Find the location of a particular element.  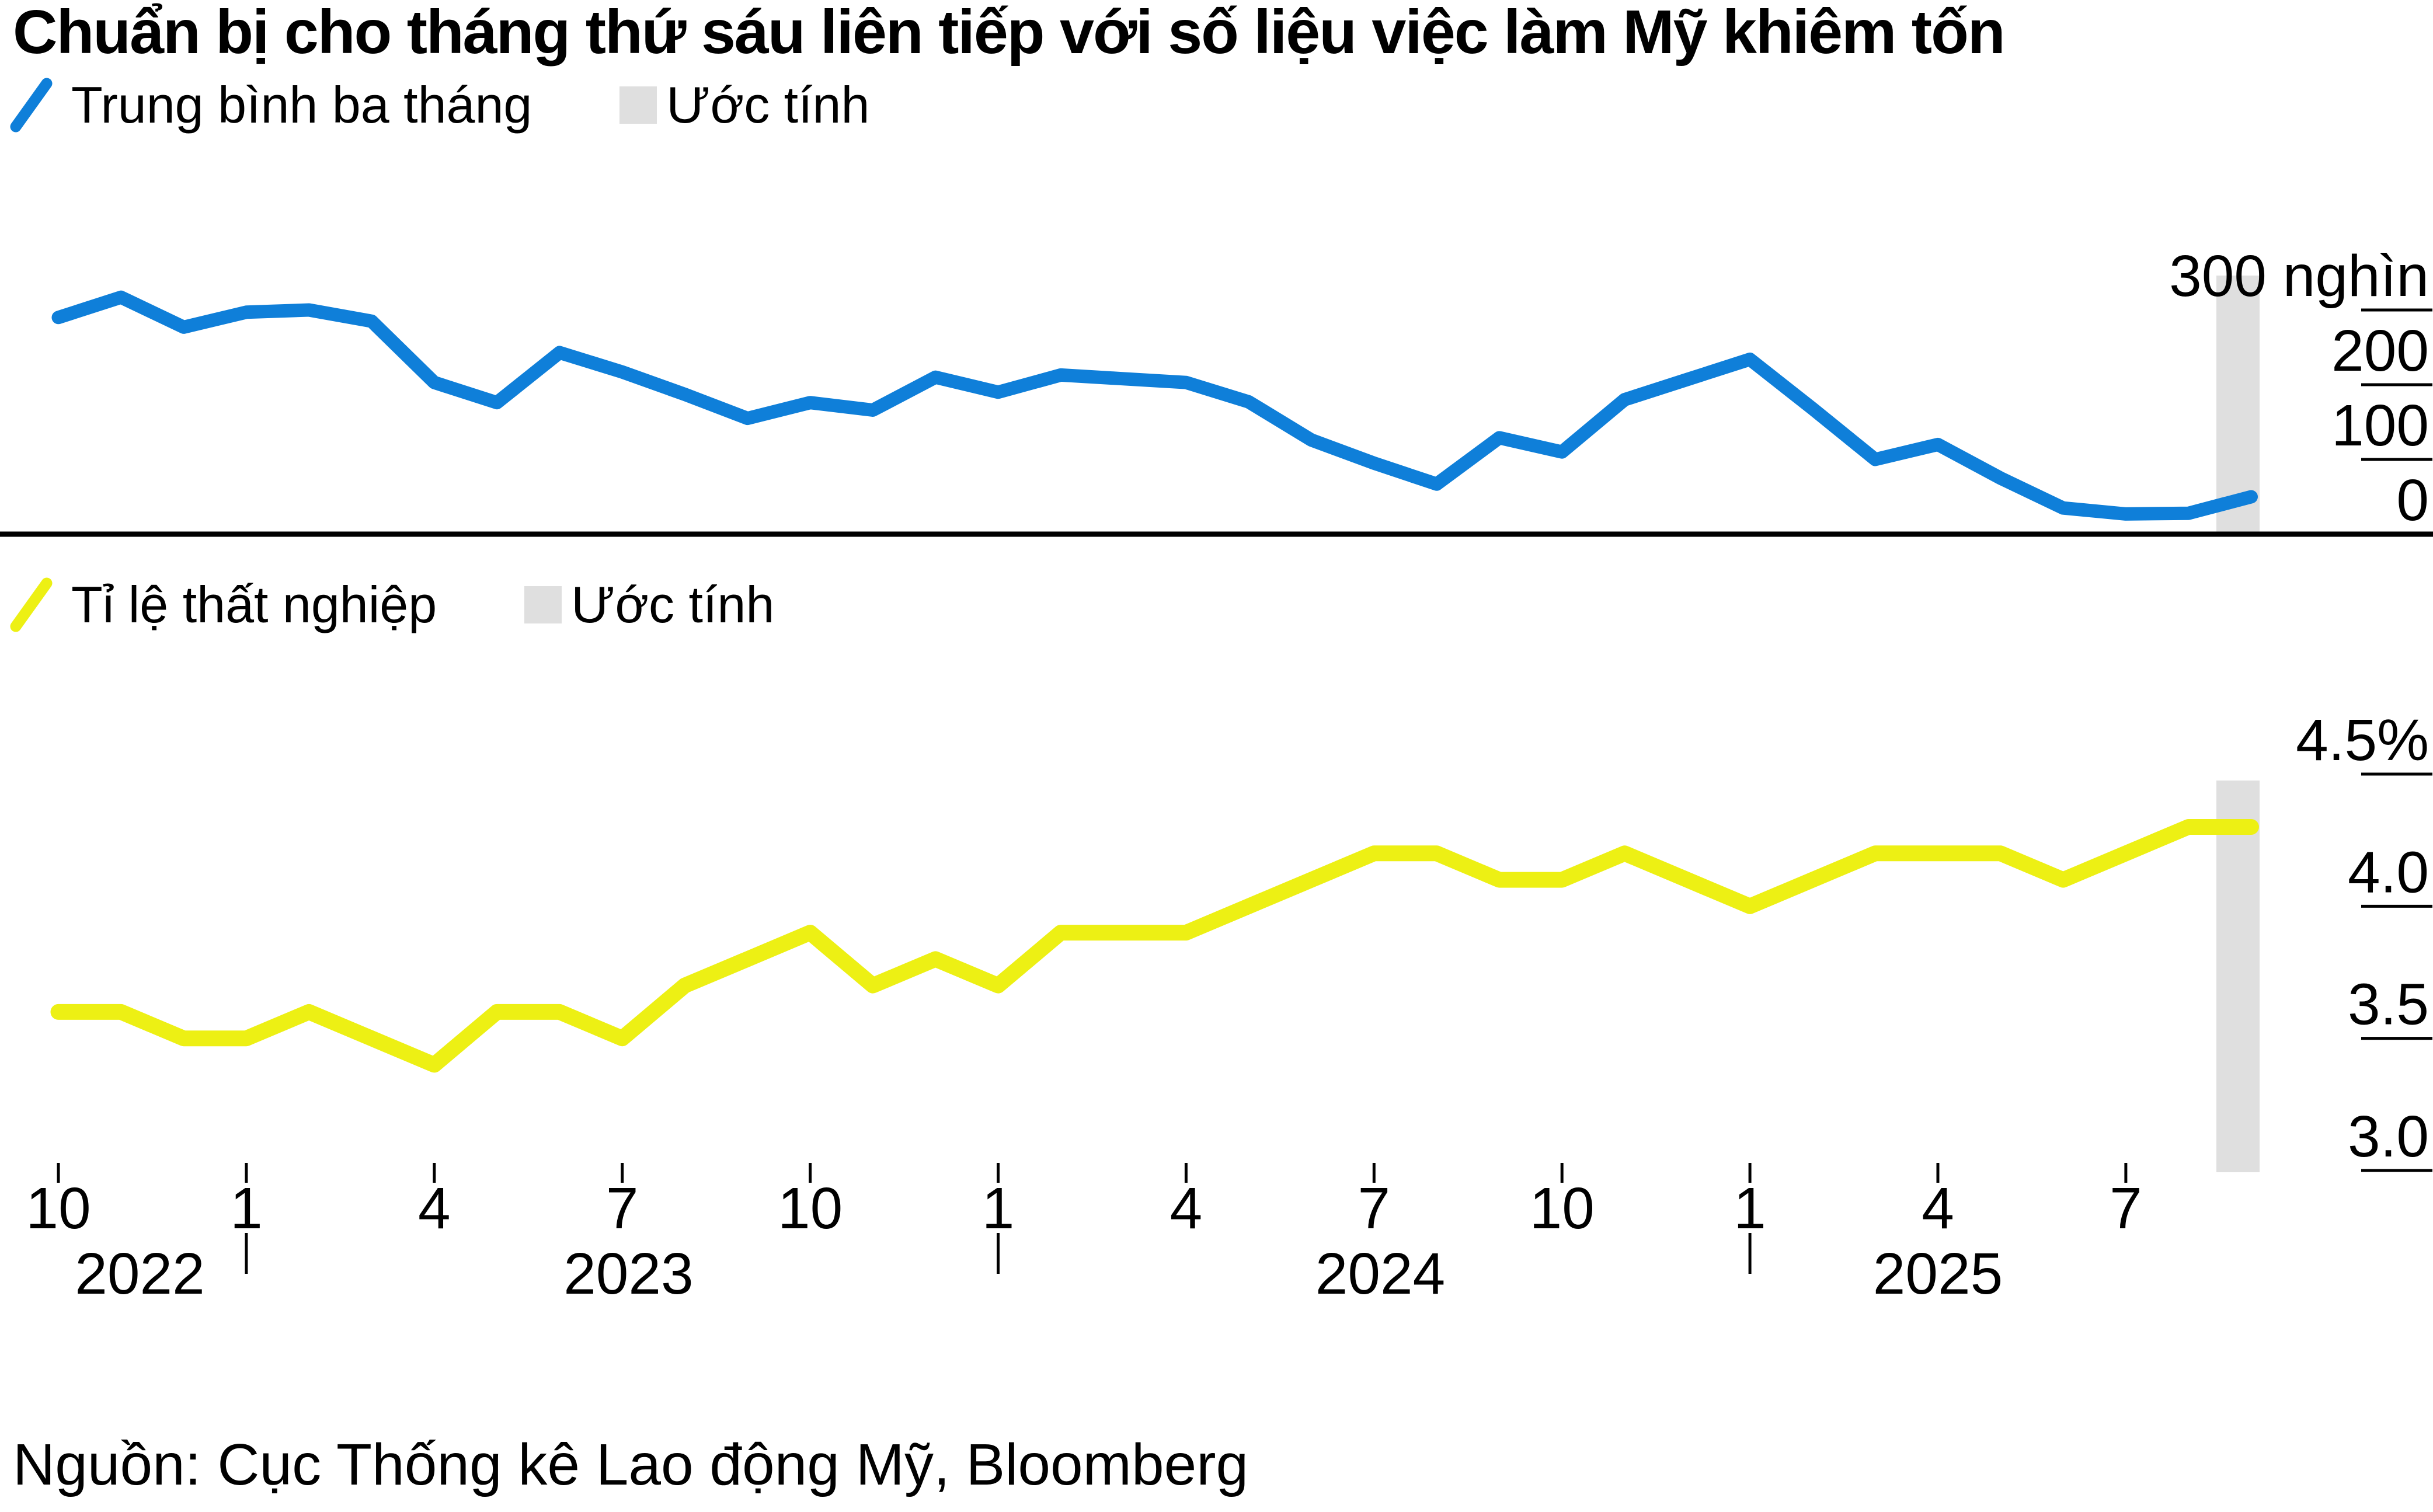

estimate-legend-swatch-bottom is located at coordinates (543, 604).